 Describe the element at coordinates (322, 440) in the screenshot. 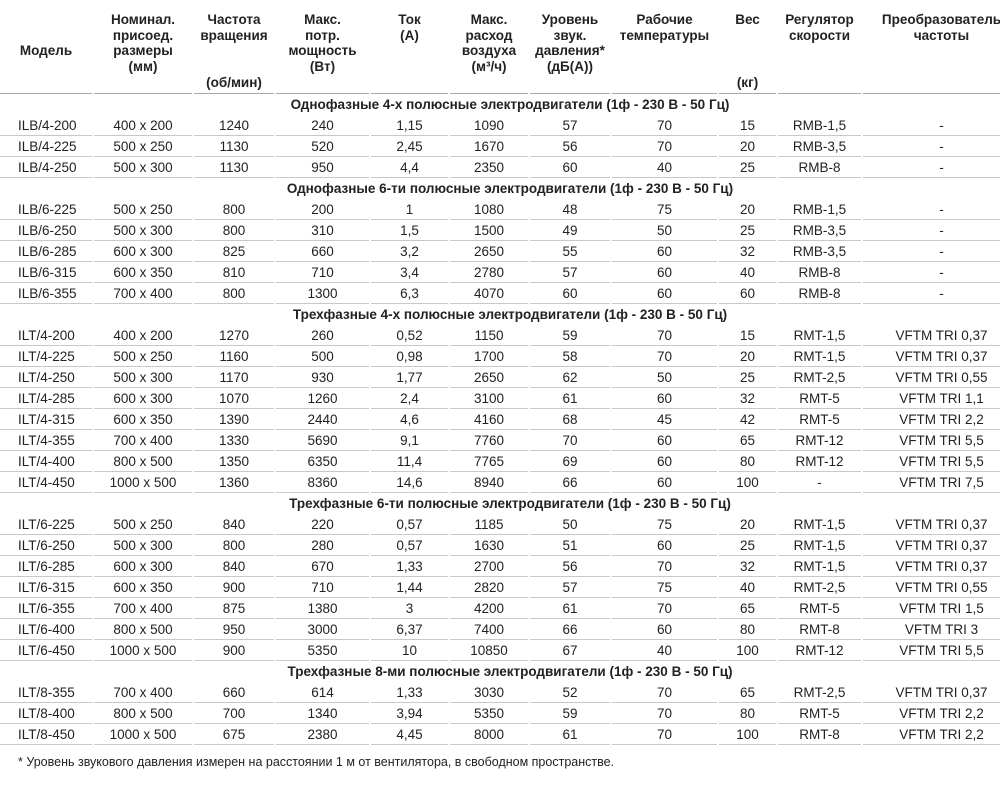

I see `cell: 5690` at that location.